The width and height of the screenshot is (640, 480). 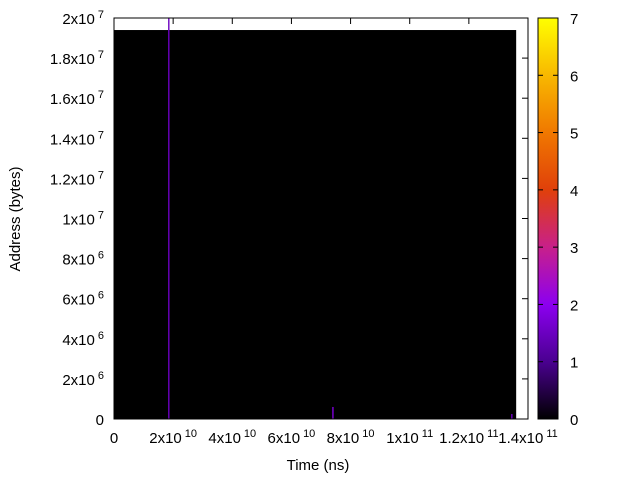 I want to click on x-tick-label: 2x10 10, so click(x=173, y=437).